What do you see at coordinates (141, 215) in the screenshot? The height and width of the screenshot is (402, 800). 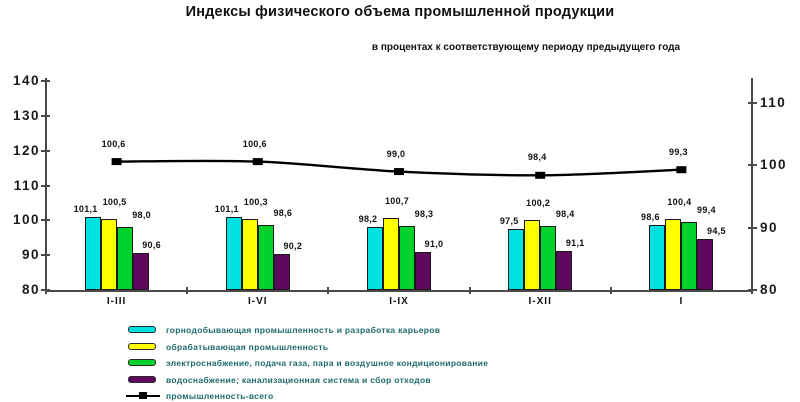 I see `bar-value-label: 98,0` at bounding box center [141, 215].